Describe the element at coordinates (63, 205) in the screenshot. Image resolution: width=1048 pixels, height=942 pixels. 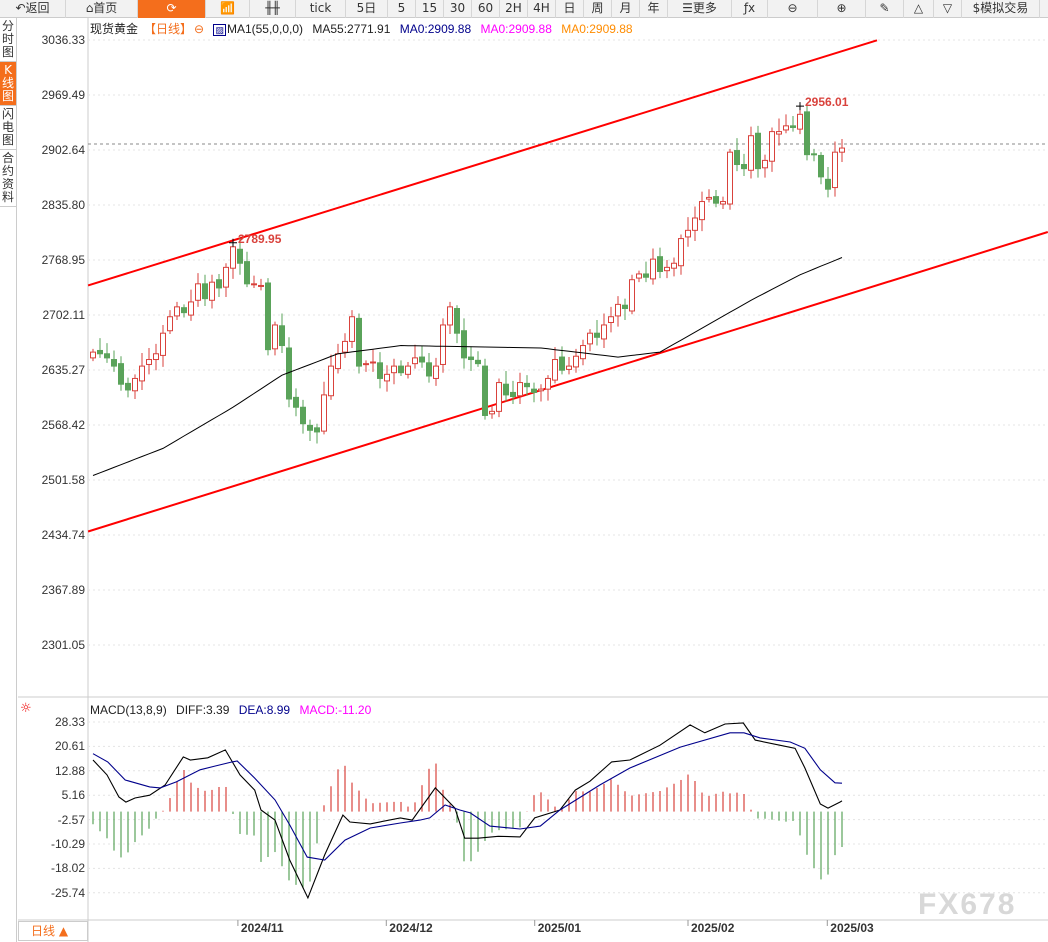
I see `y-tick-label: 2835.80` at that location.